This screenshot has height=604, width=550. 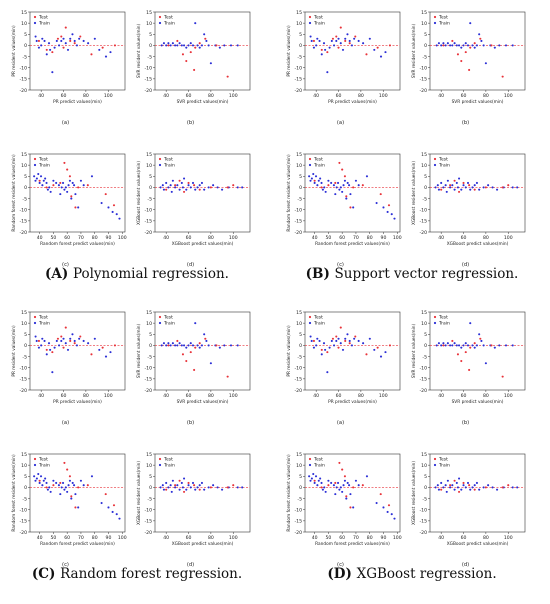 I want to click on x-axis-label: SVR predict values(min), so click(x=203, y=402).